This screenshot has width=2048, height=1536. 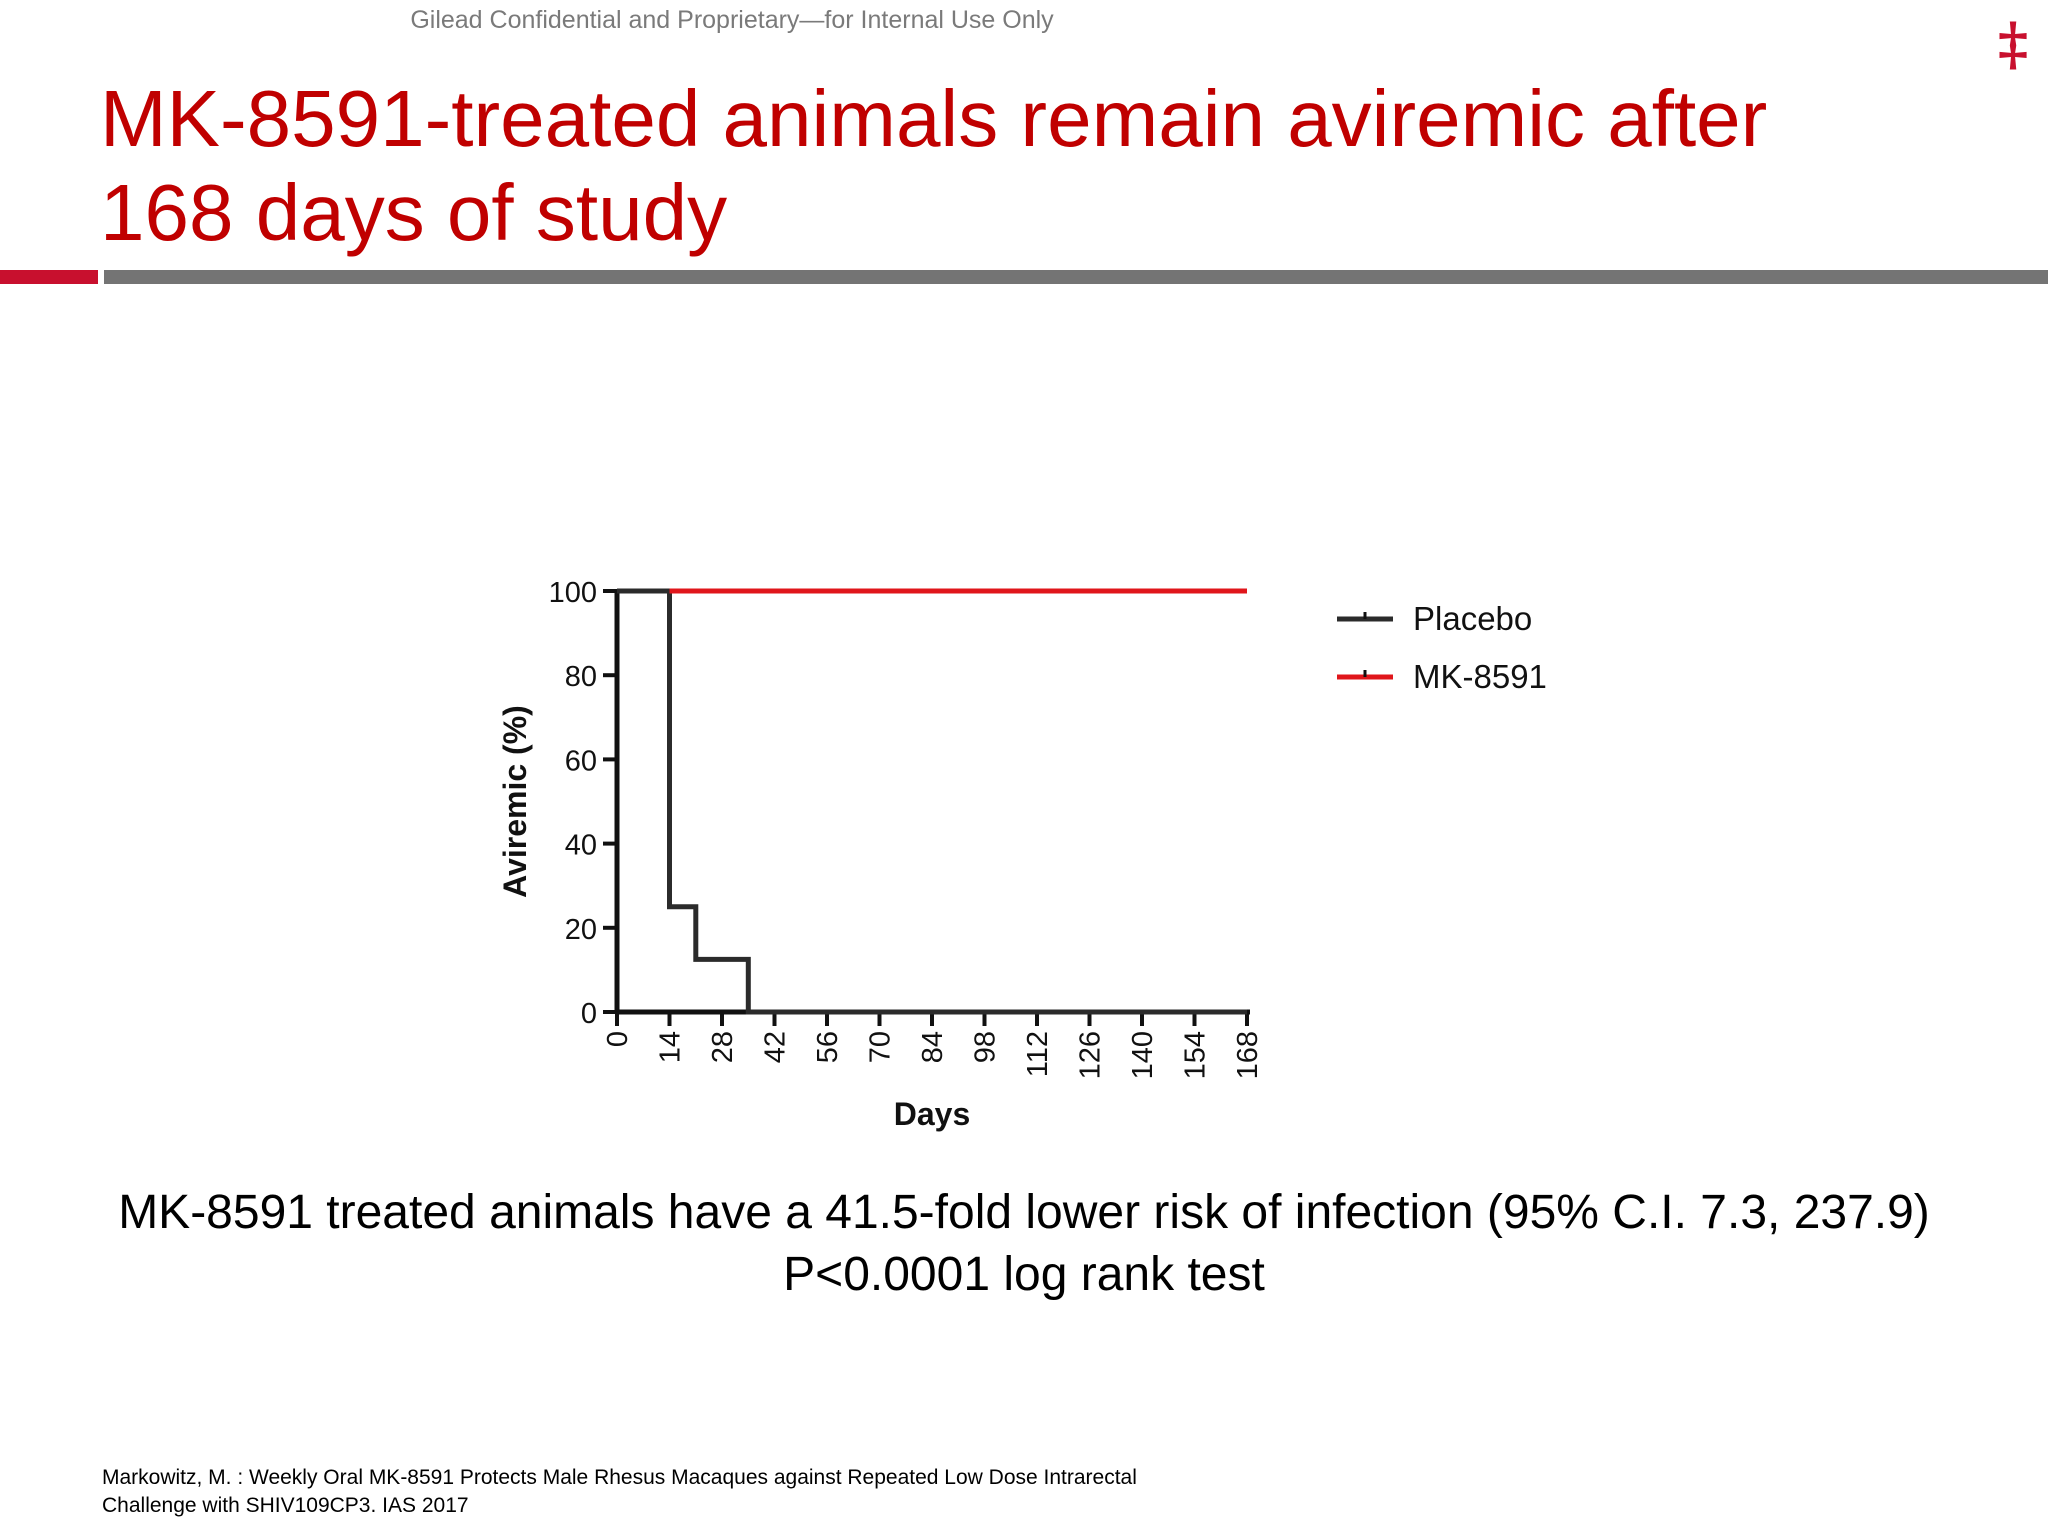 What do you see at coordinates (1480, 676) in the screenshot?
I see `legend-label-mk-8591: MK-8591` at bounding box center [1480, 676].